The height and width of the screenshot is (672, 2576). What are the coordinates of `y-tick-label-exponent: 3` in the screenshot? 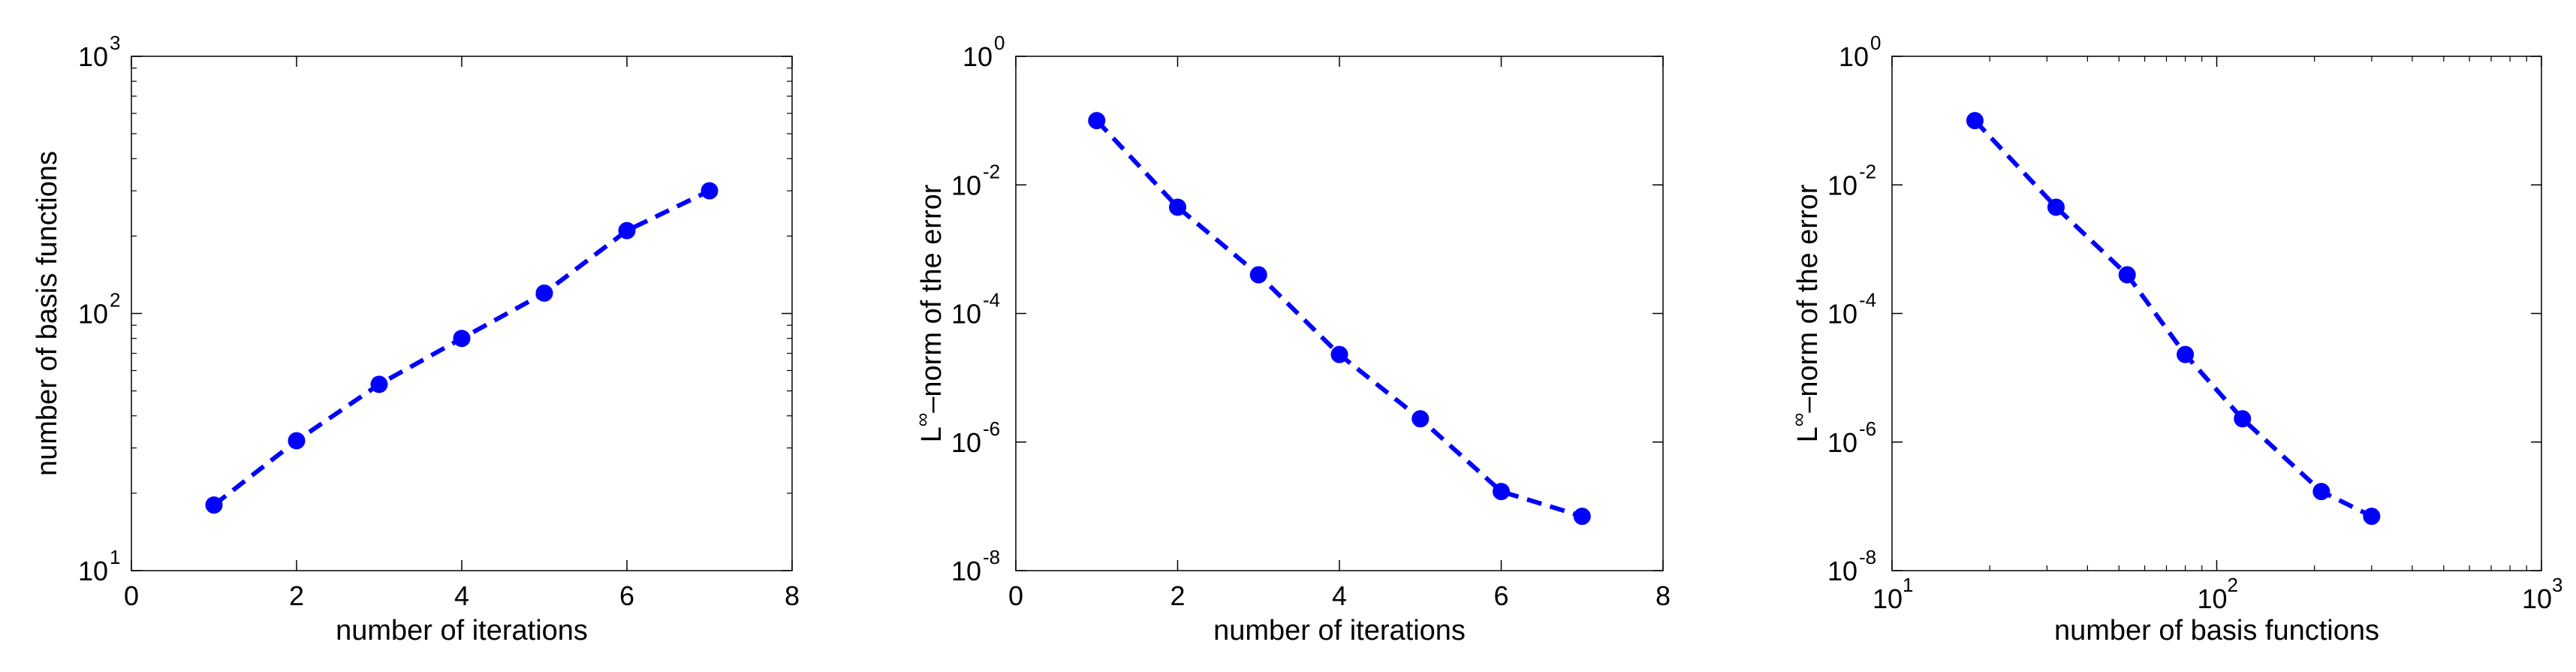 It's located at (115, 43).